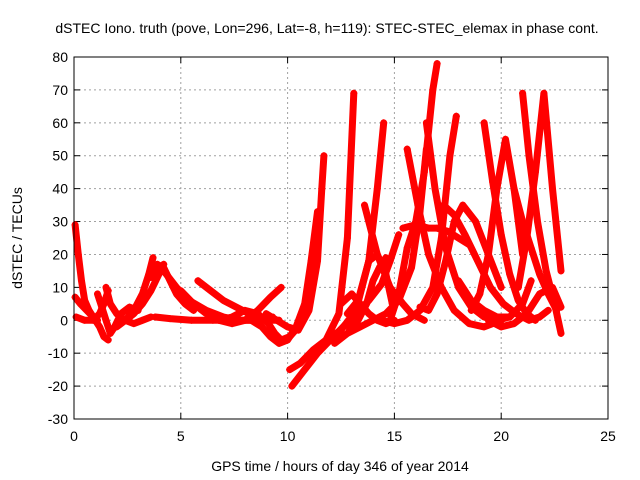 The image size is (640, 480). Describe the element at coordinates (60, 123) in the screenshot. I see `y-tick-label-9: 60` at that location.